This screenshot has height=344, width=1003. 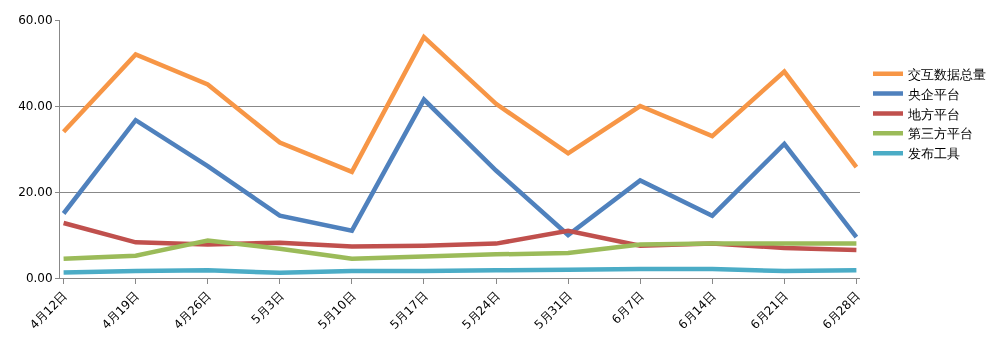 What do you see at coordinates (193, 310) in the screenshot?
I see `x-tick-label: 4月26日` at bounding box center [193, 310].